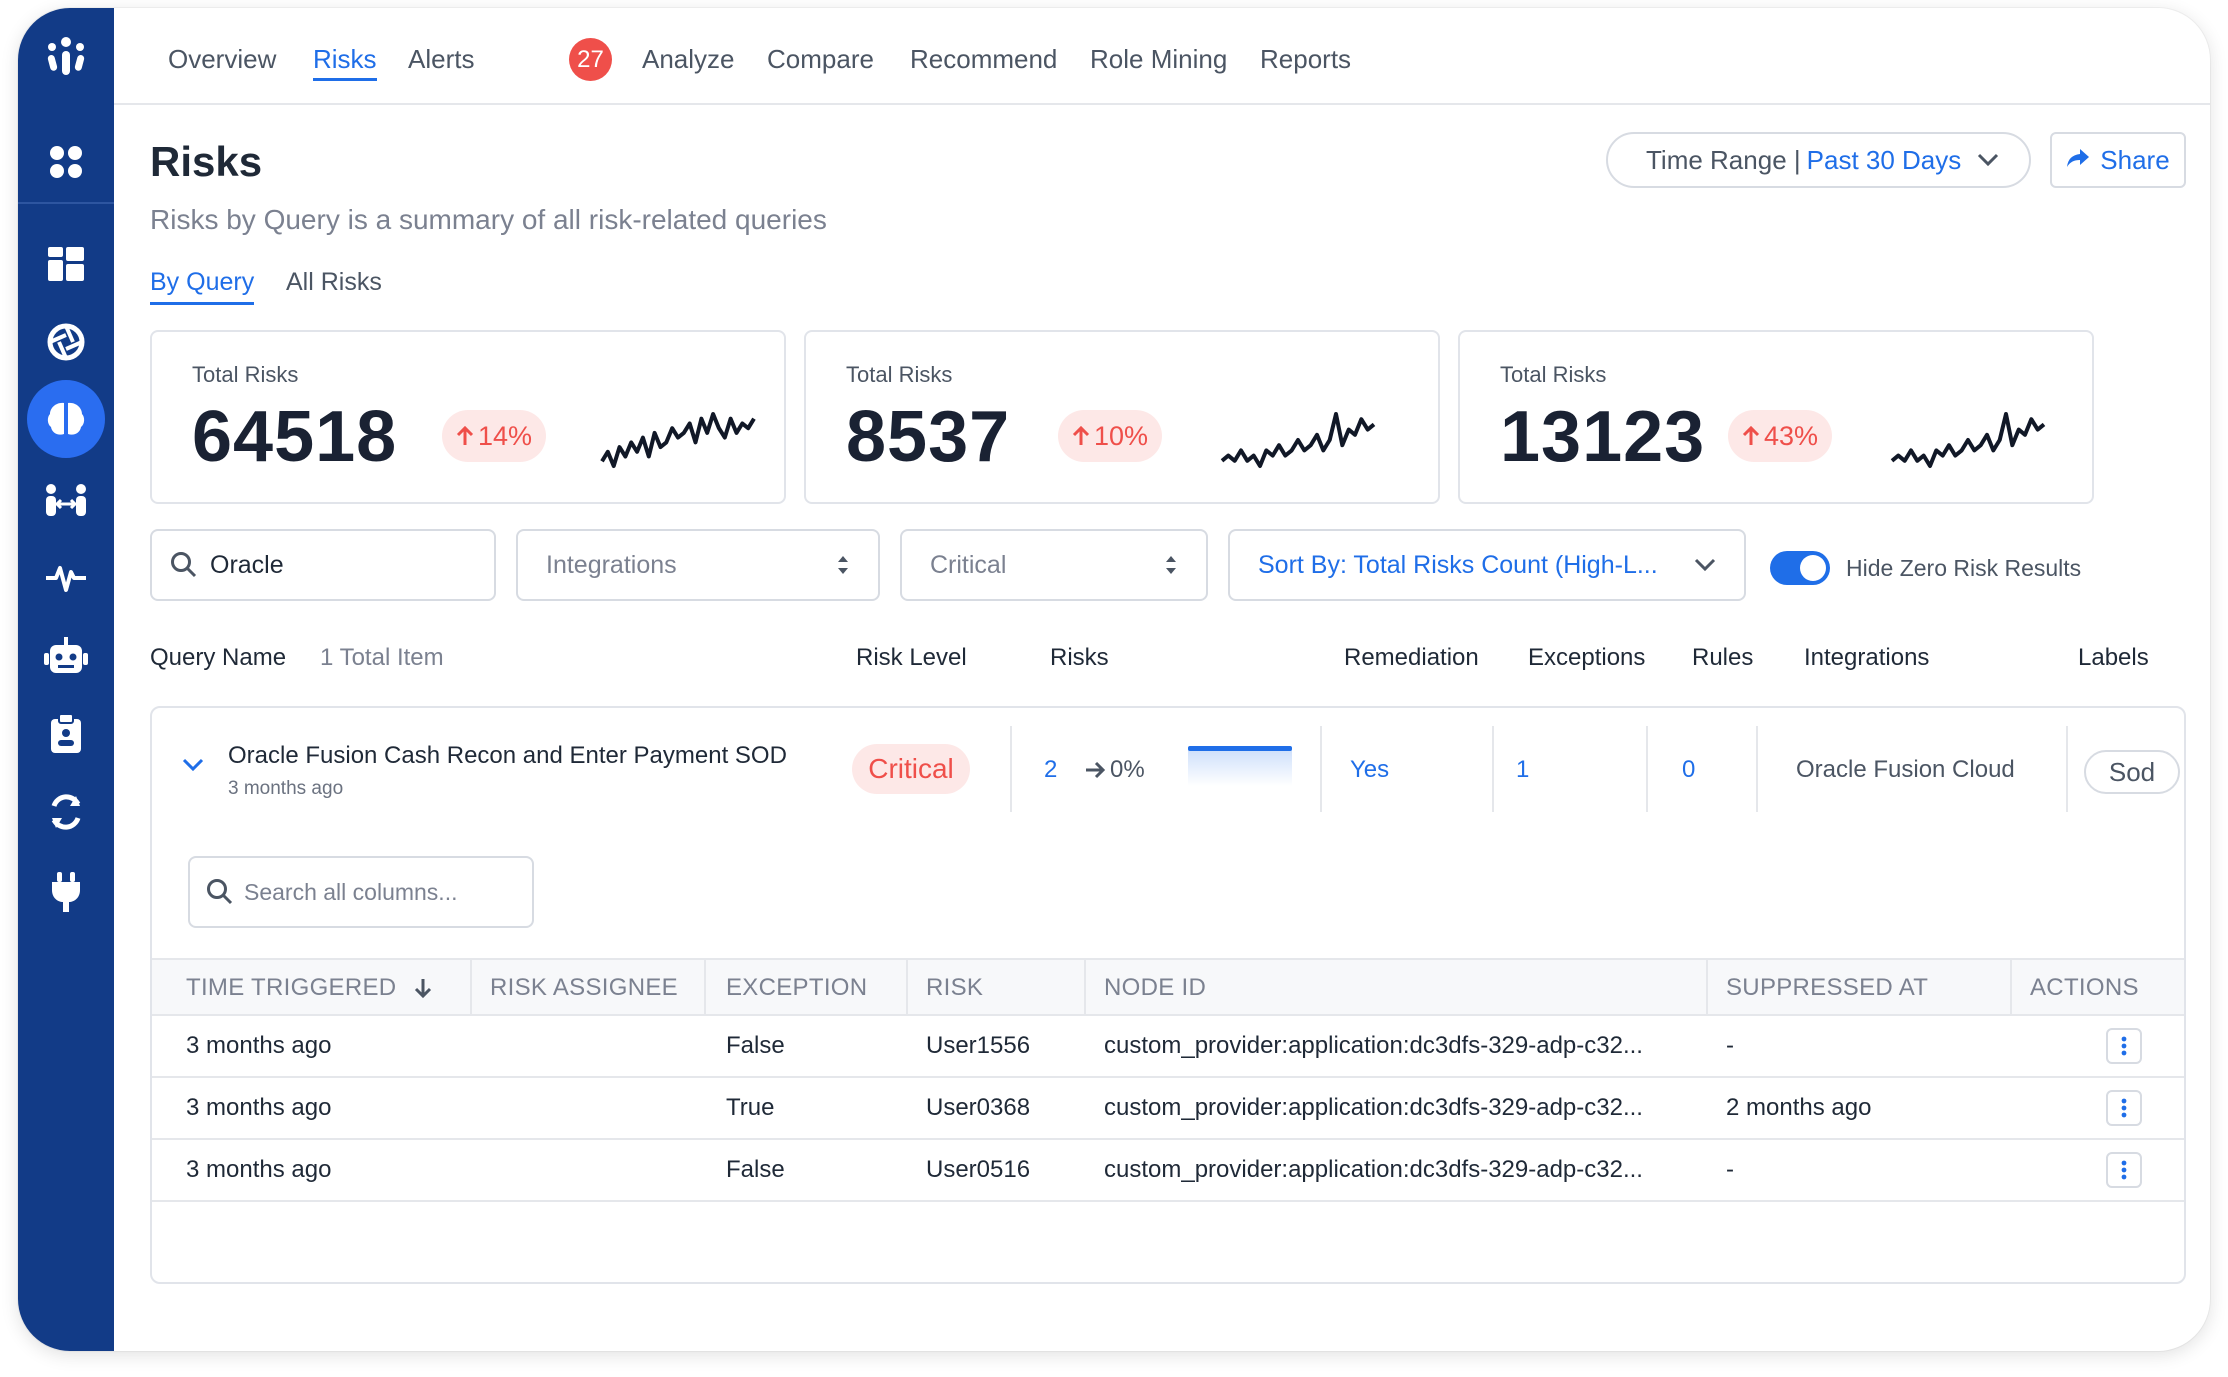 The height and width of the screenshot is (1377, 2228). Describe the element at coordinates (441, 59) in the screenshot. I see `nav-alerts: Alerts` at that location.